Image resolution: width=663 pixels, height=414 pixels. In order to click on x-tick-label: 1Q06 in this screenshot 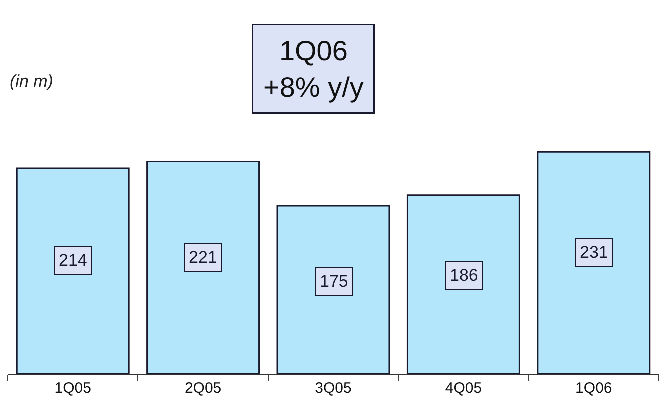, I will do `click(594, 388)`.